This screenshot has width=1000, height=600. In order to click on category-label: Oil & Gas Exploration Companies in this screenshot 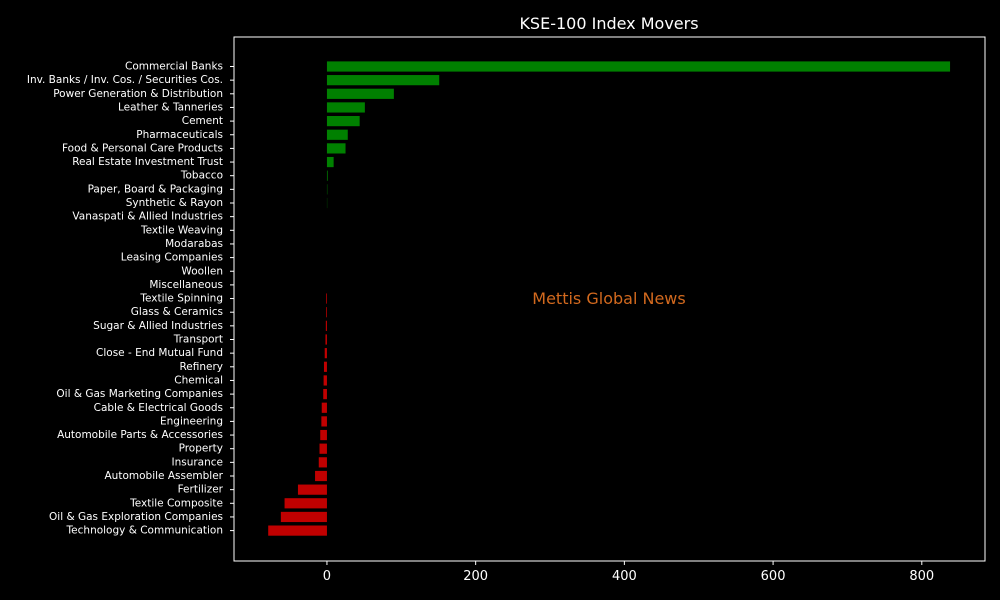, I will do `click(136, 517)`.